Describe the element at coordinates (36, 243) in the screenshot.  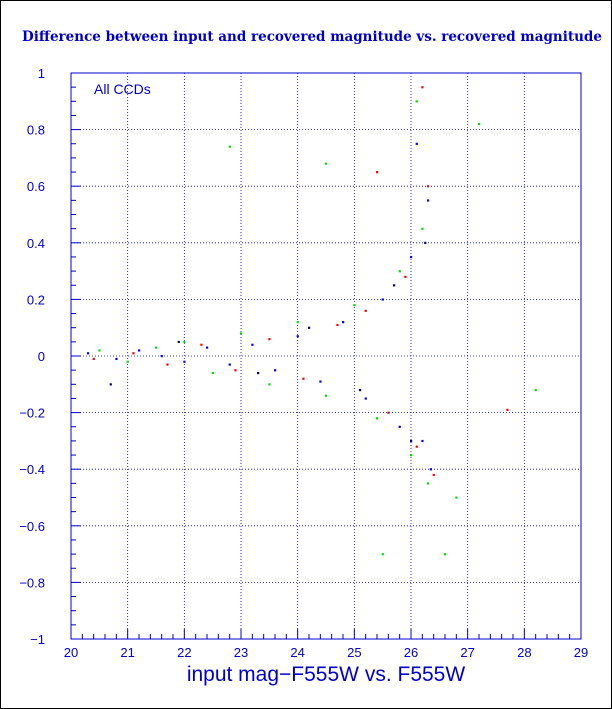
I see `y-tick-label: 0.4` at that location.